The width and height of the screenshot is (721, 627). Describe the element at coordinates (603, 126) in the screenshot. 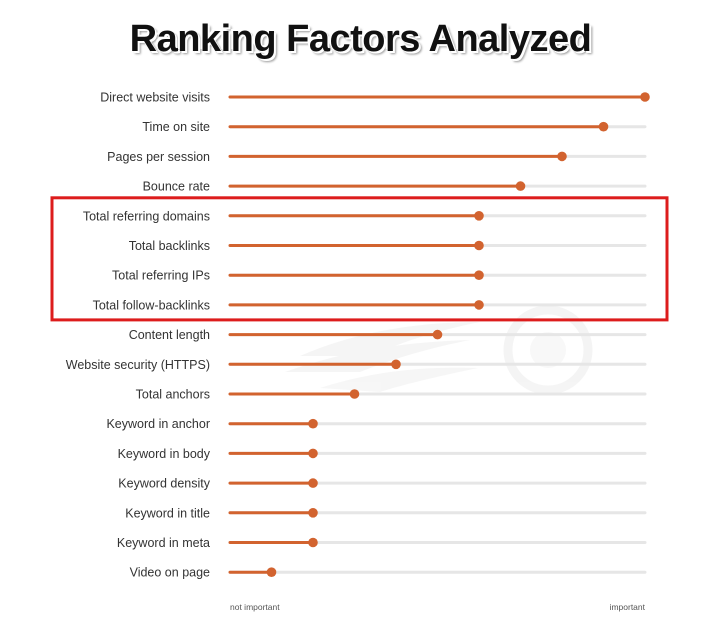

I see `point-time-on-site` at that location.